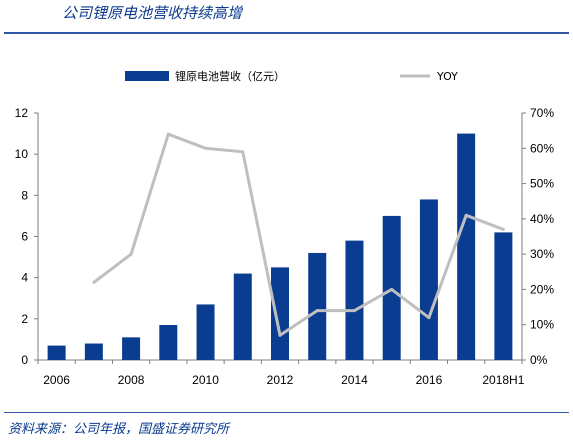 The height and width of the screenshot is (440, 573). What do you see at coordinates (542, 148) in the screenshot?
I see `y-right-tick-label: 60%` at bounding box center [542, 148].